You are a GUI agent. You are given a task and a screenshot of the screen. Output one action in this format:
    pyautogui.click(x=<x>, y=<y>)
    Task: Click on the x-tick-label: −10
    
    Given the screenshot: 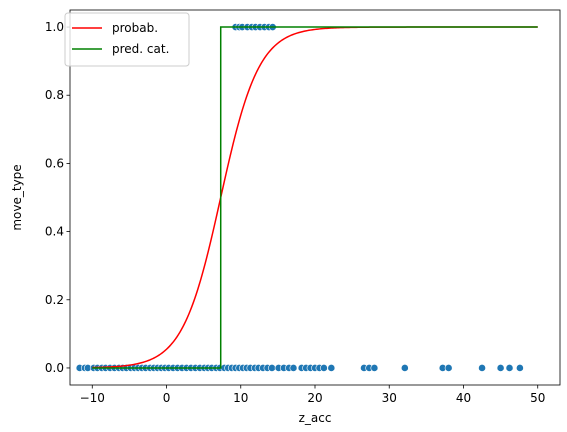 What is the action you would take?
    pyautogui.click(x=92, y=398)
    